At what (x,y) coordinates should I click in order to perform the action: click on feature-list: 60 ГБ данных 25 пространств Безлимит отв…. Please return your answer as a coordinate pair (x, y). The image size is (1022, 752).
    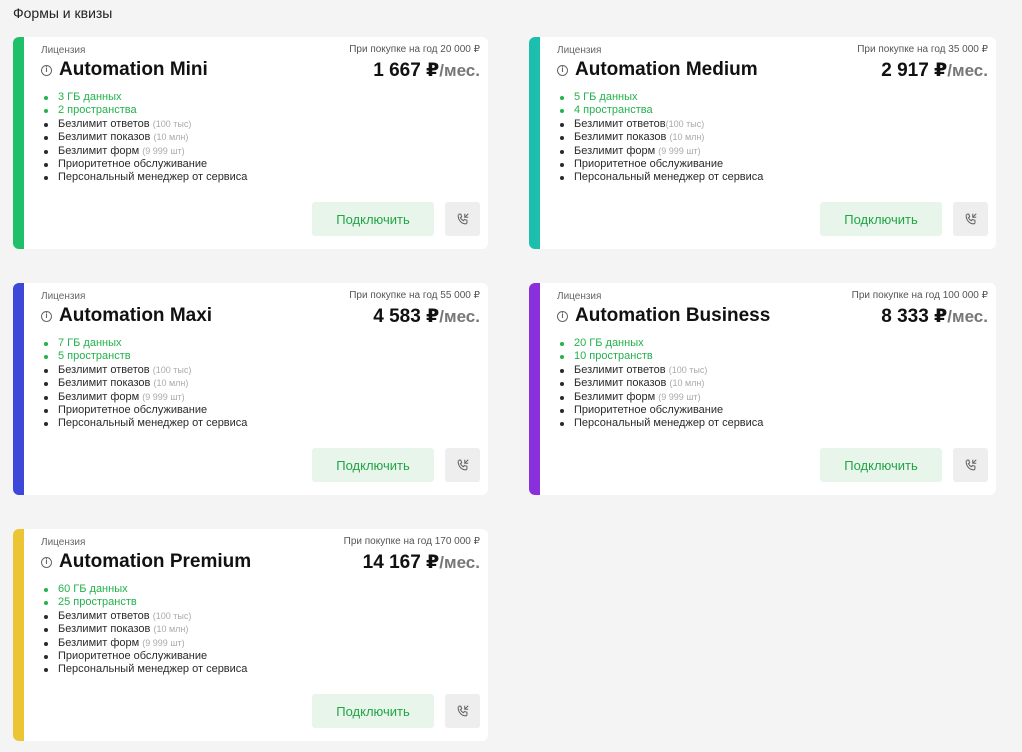
    Looking at the image, I should click on (145, 630).